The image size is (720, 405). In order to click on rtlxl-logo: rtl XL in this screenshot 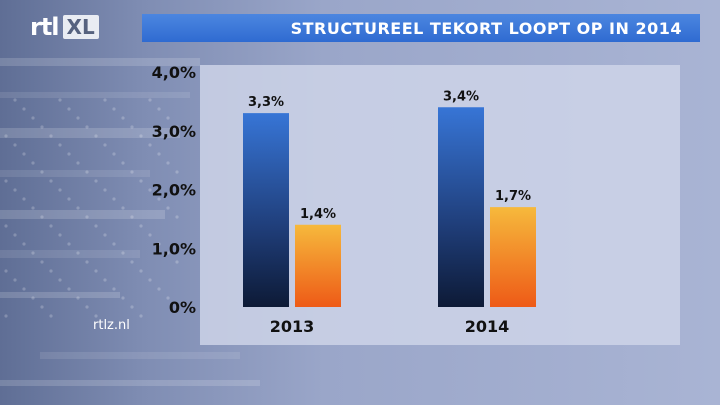, I will do `click(76, 27)`.